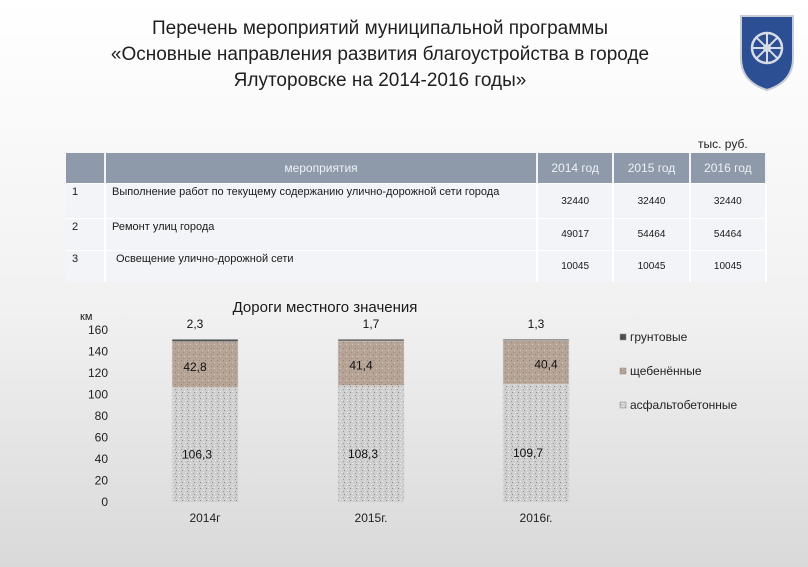  Describe the element at coordinates (98, 330) in the screenshot. I see `y-tick-label: 160` at that location.